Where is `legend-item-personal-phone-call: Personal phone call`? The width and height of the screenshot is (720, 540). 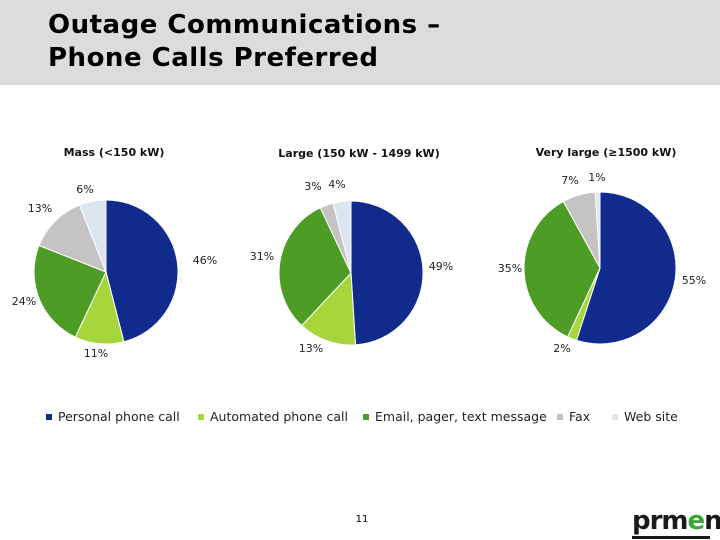 legend-item-personal-phone-call: Personal phone call is located at coordinates (113, 416).